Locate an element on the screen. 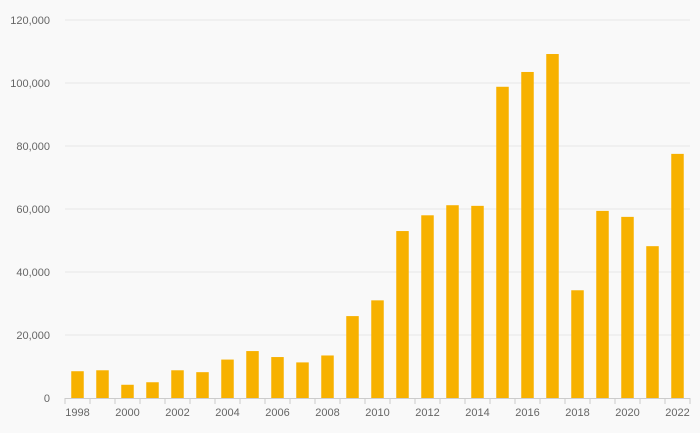 Image resolution: width=700 pixels, height=433 pixels. bar-2010 is located at coordinates (377, 349).